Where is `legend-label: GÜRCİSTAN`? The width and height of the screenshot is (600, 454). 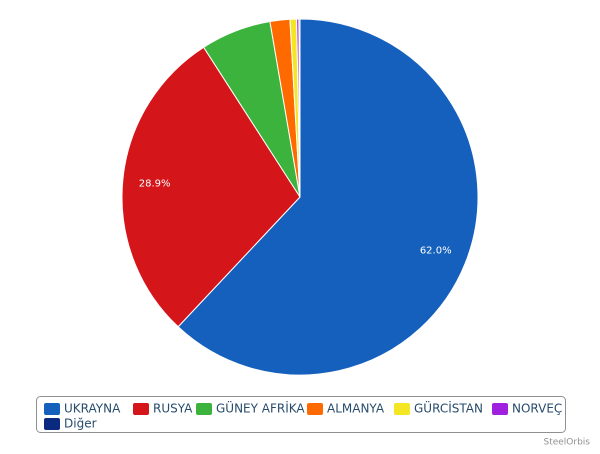
legend-label: GÜRCİSTAN is located at coordinates (448, 408).